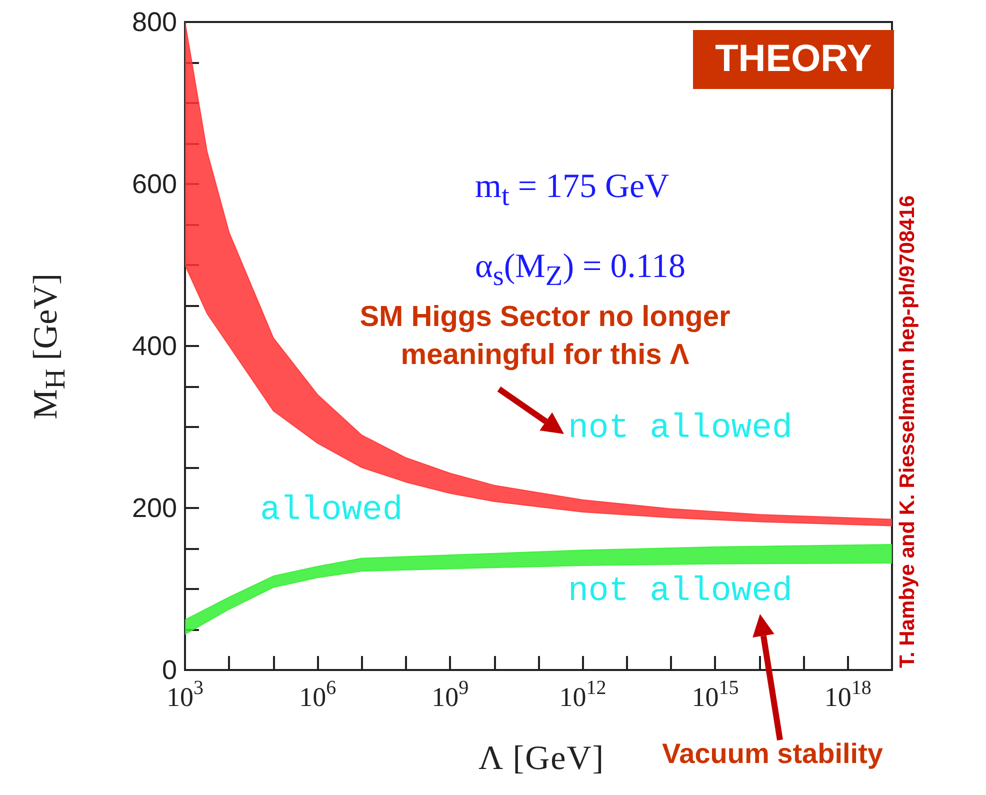  What do you see at coordinates (793, 59) in the screenshot?
I see `annotation: THEORY` at bounding box center [793, 59].